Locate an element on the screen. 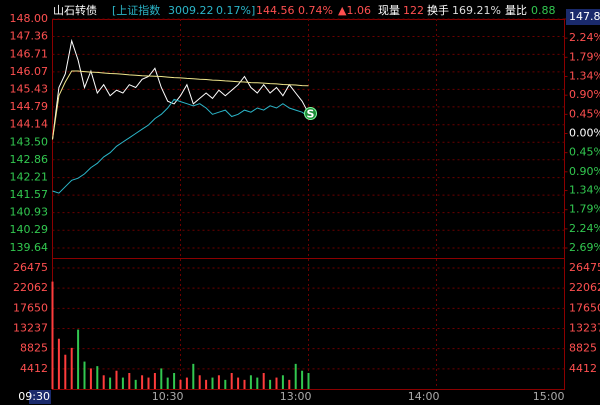 This screenshot has width=600, height=405. security-name: 山石转债 is located at coordinates (75, 10).